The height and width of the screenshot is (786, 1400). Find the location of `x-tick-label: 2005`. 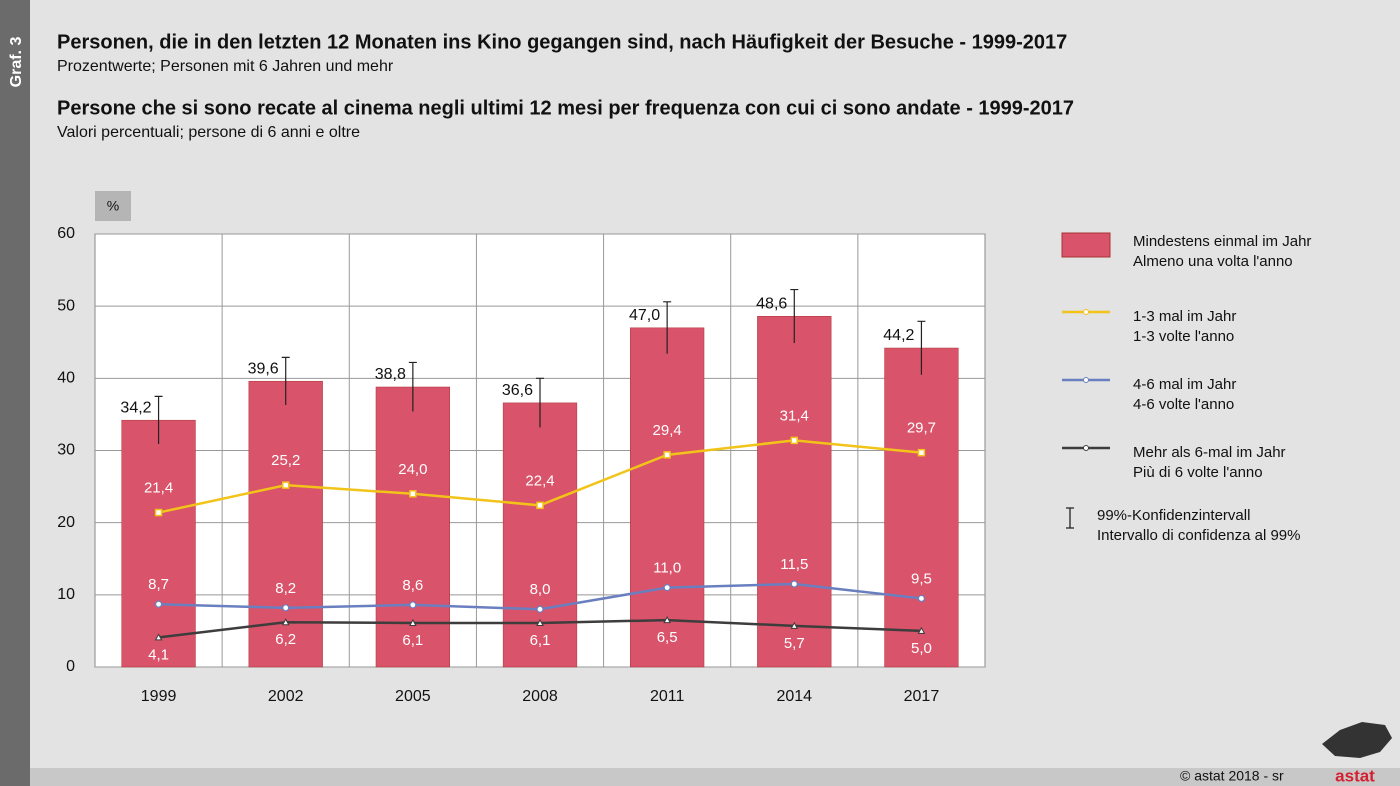

x-tick-label: 2005 is located at coordinates (413, 696).